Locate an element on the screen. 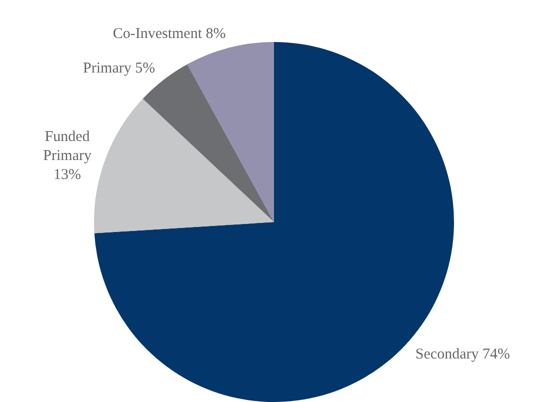  category-label: Primary 5% is located at coordinates (119, 68).